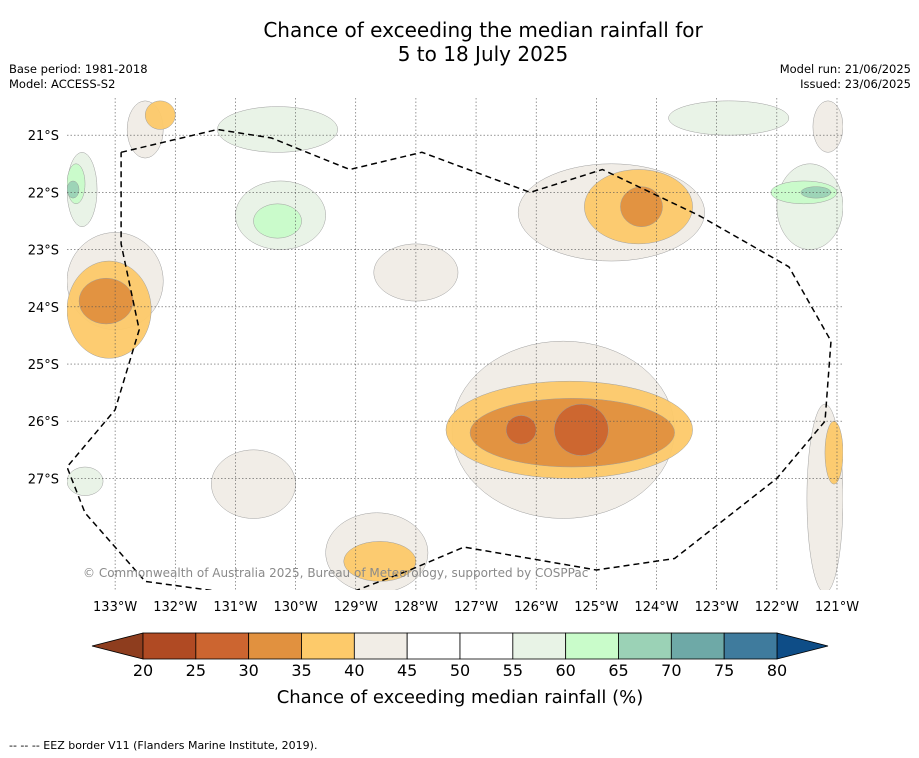  I want to click on lon-tick-label: 129°W, so click(356, 607).